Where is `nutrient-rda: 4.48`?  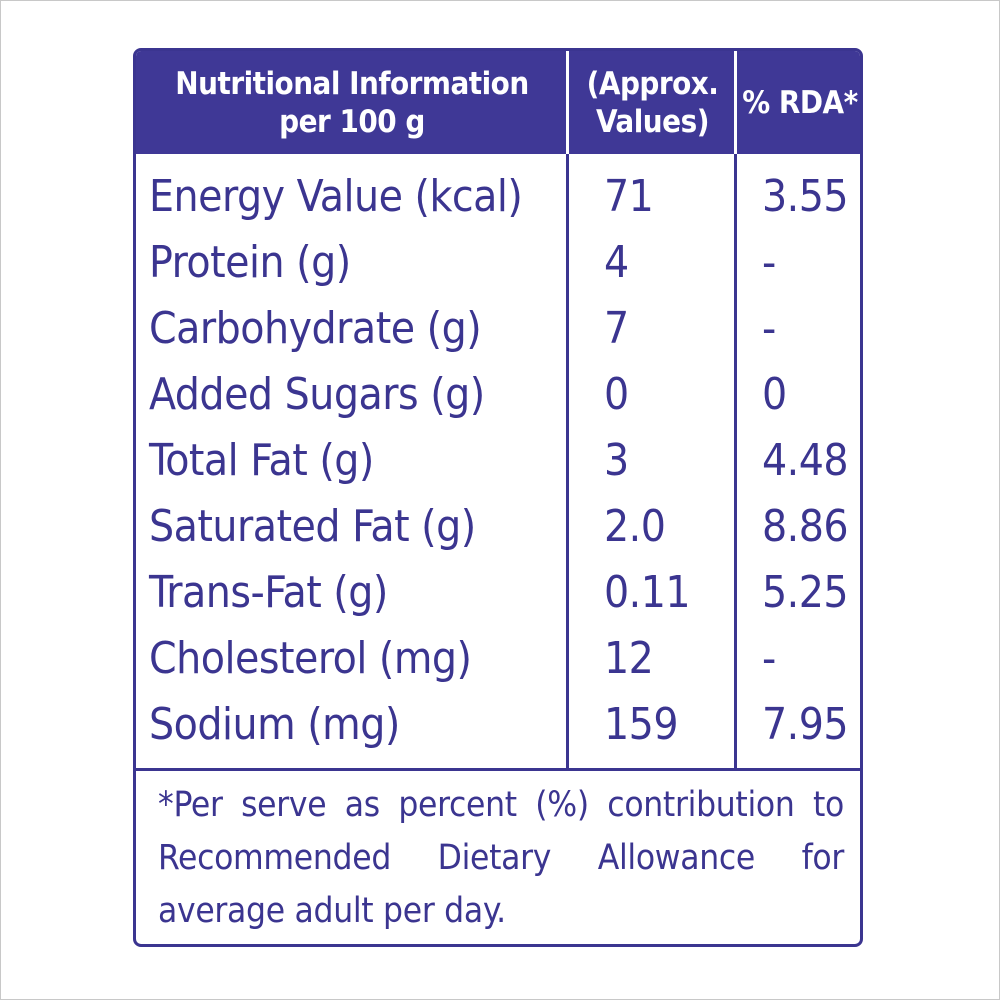
nutrient-rda: 4.48 is located at coordinates (805, 460).